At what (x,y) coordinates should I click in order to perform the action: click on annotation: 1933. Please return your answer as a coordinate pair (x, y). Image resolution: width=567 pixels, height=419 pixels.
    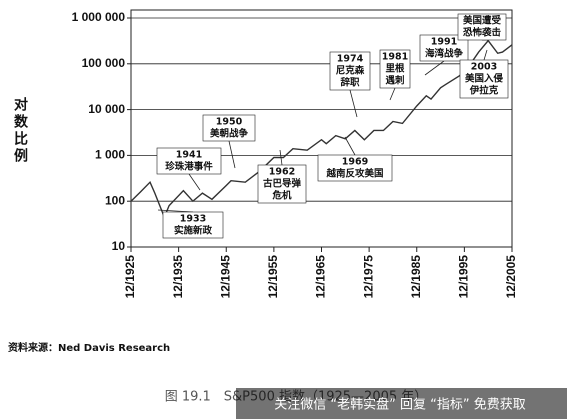
    Looking at the image, I should click on (193, 219).